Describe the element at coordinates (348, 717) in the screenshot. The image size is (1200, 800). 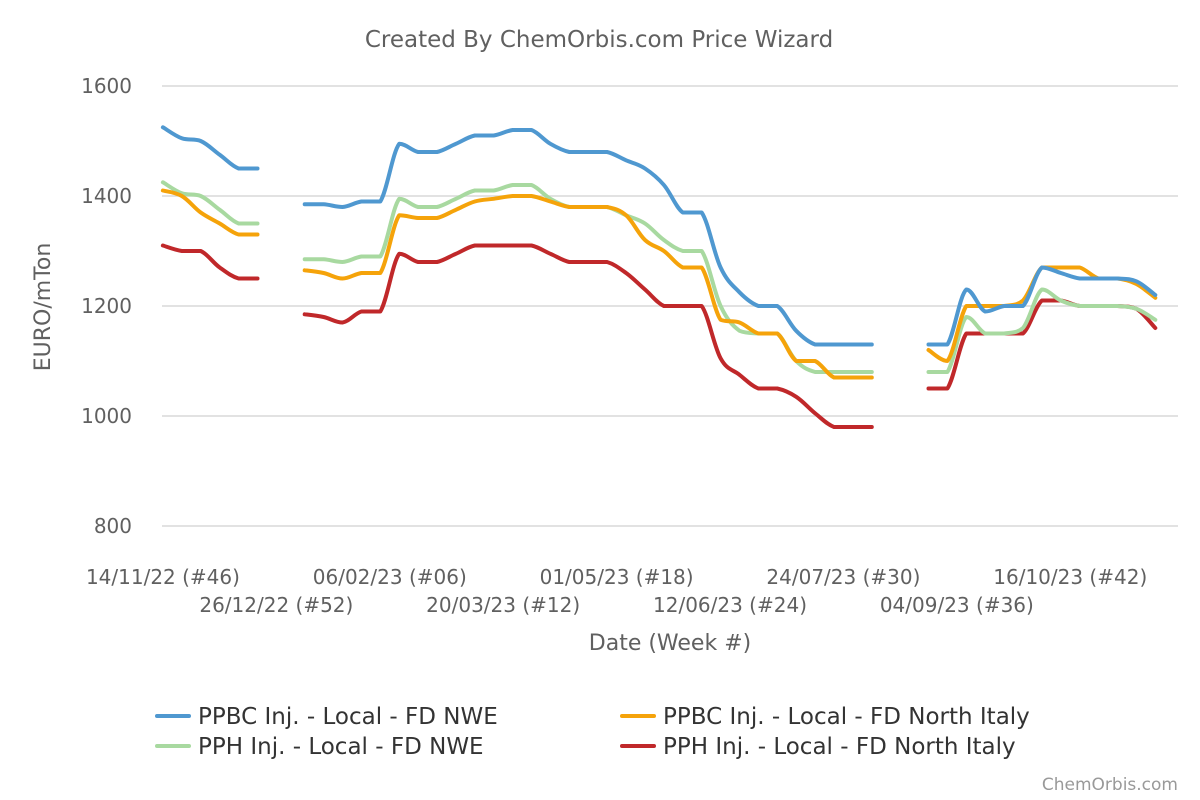
I see `legend-label: PPBC Inj. - Local - FD NWE` at that location.